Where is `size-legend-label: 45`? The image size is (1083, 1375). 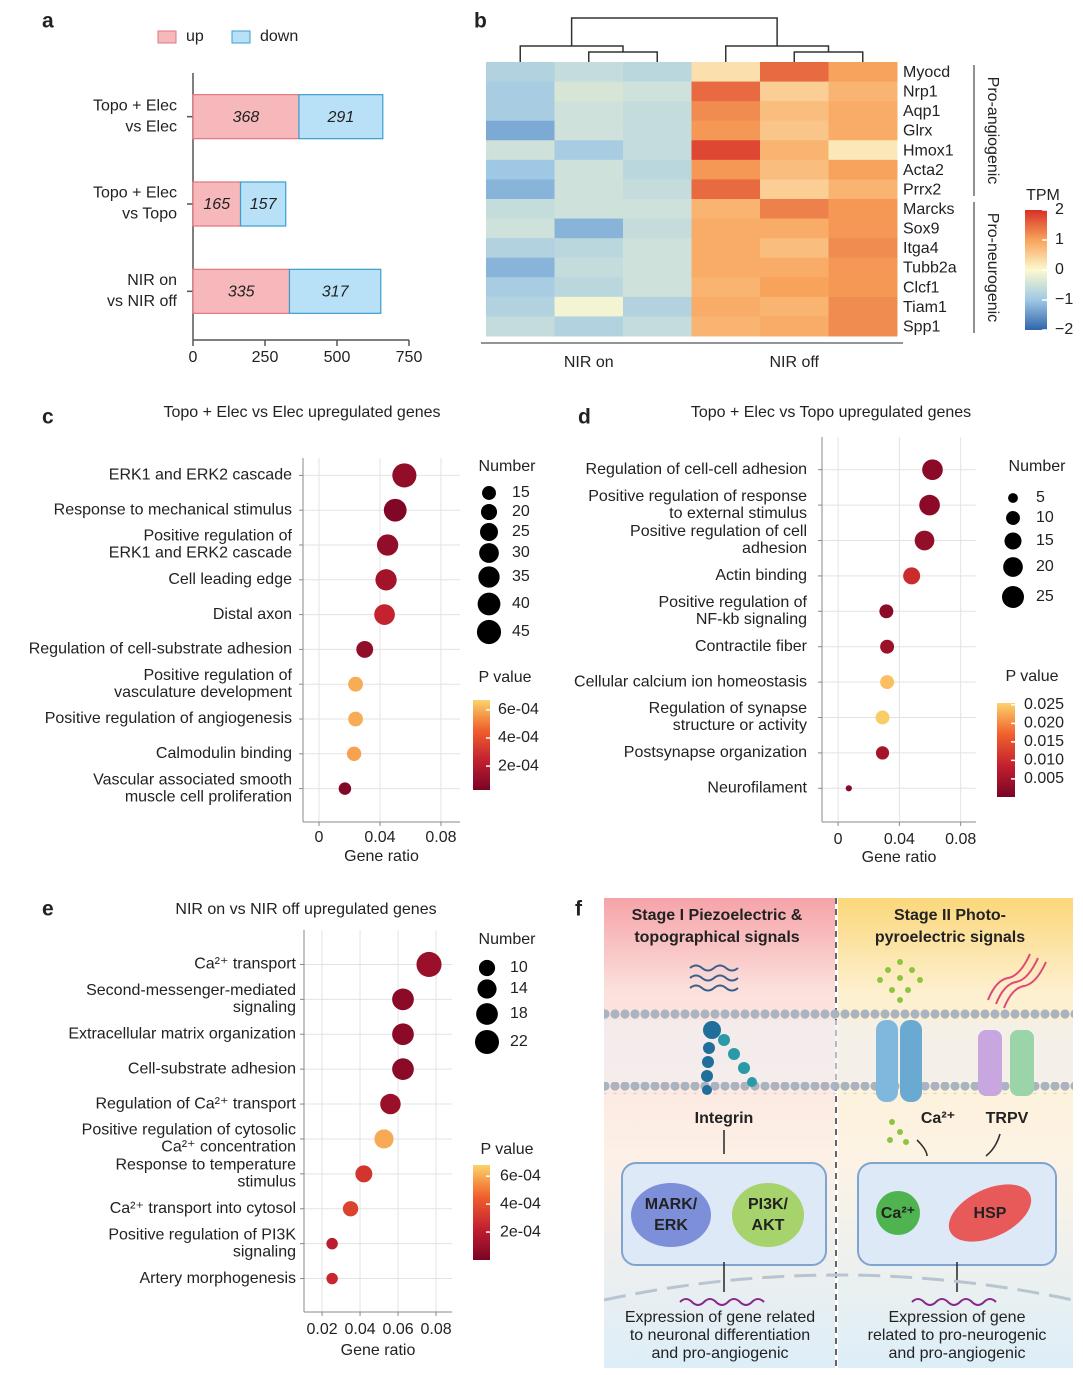 size-legend-label: 45 is located at coordinates (521, 631).